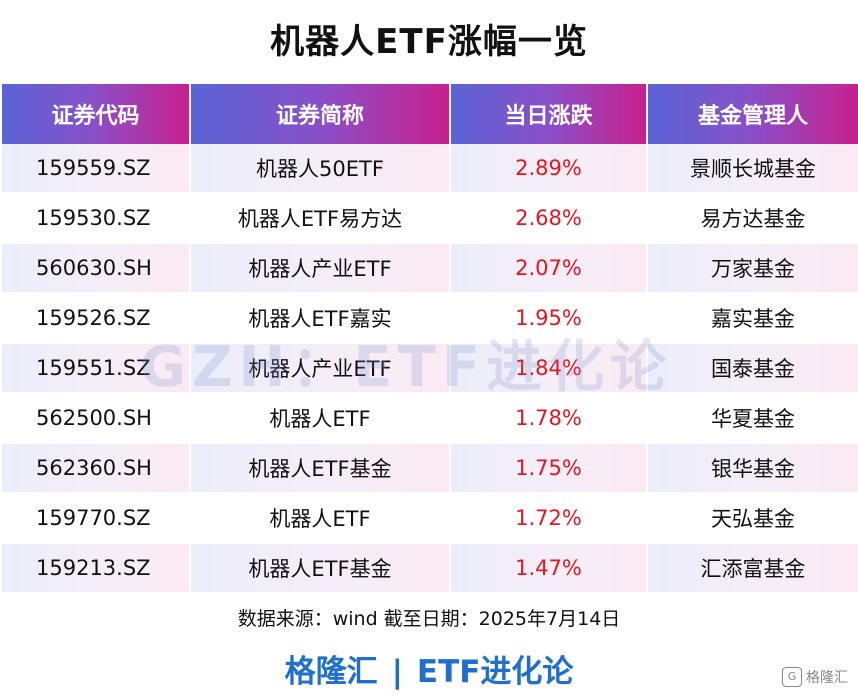 The height and width of the screenshot is (695, 858). I want to click on cell-change: 2.07%, so click(549, 268).